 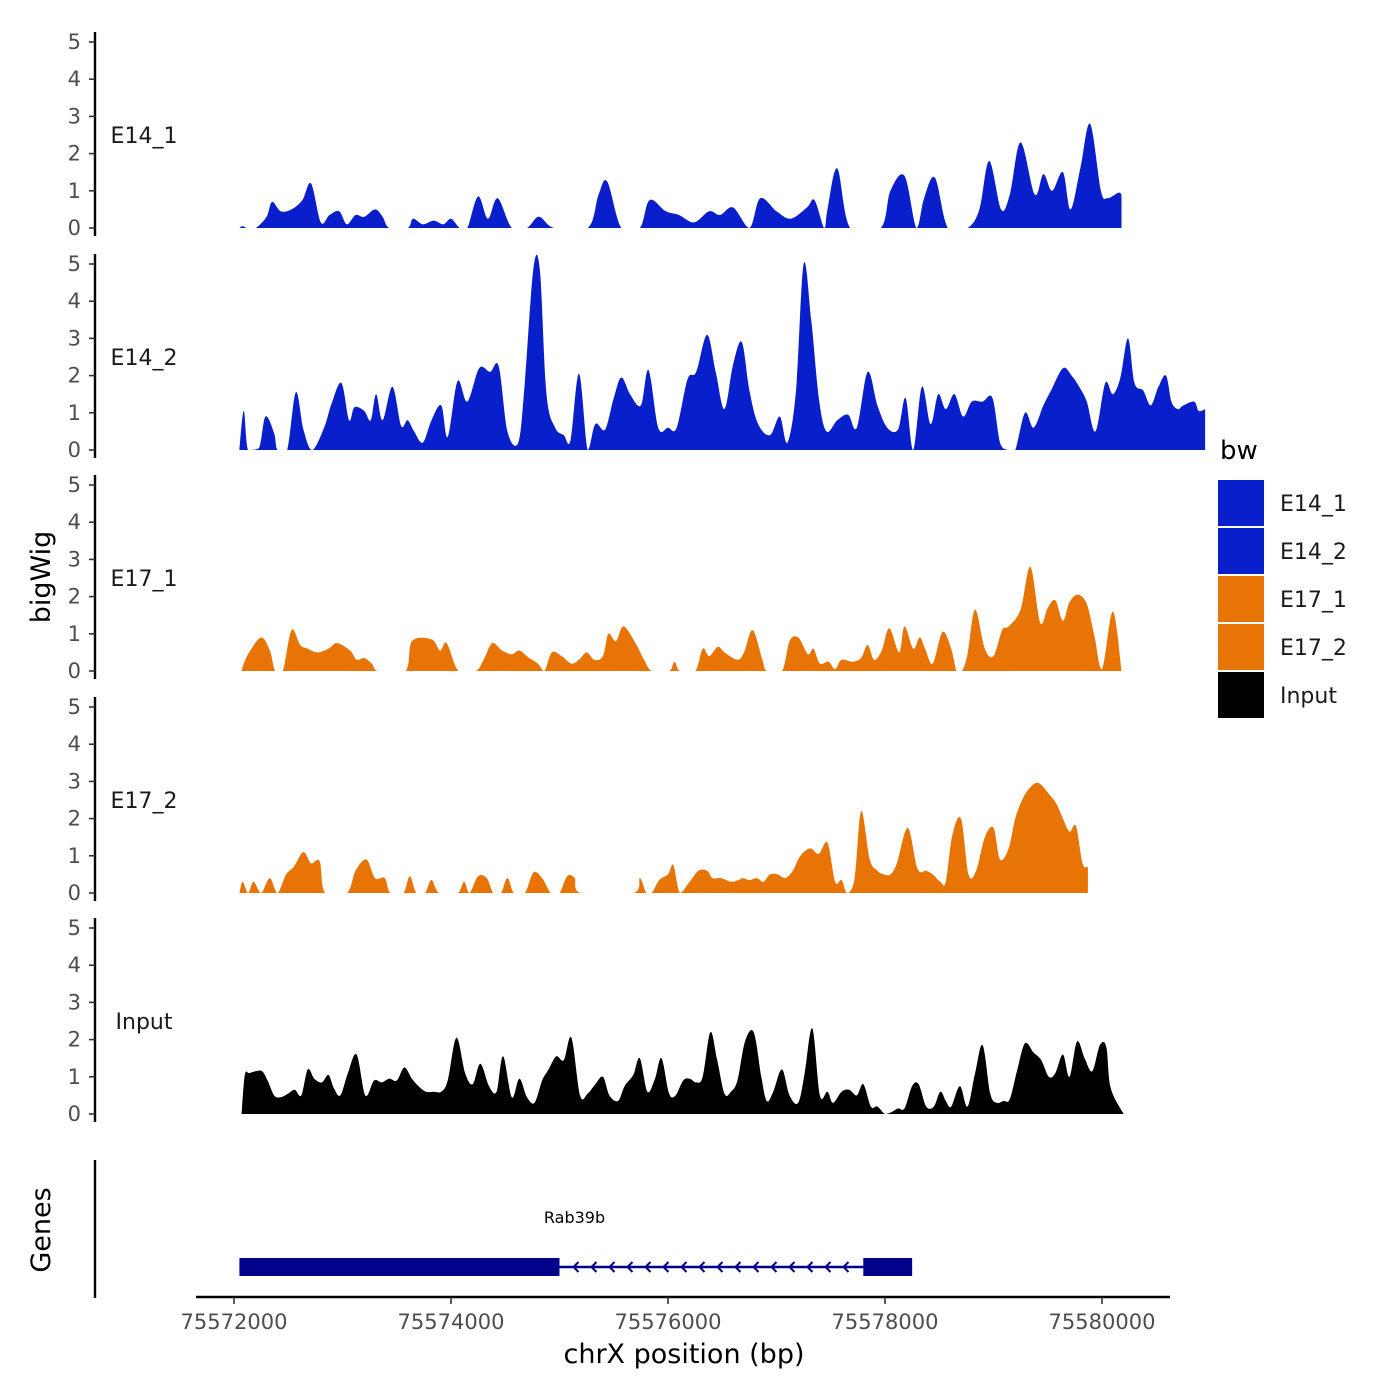 I want to click on gene-rab39b: Rab39b, so click(x=576, y=1242).